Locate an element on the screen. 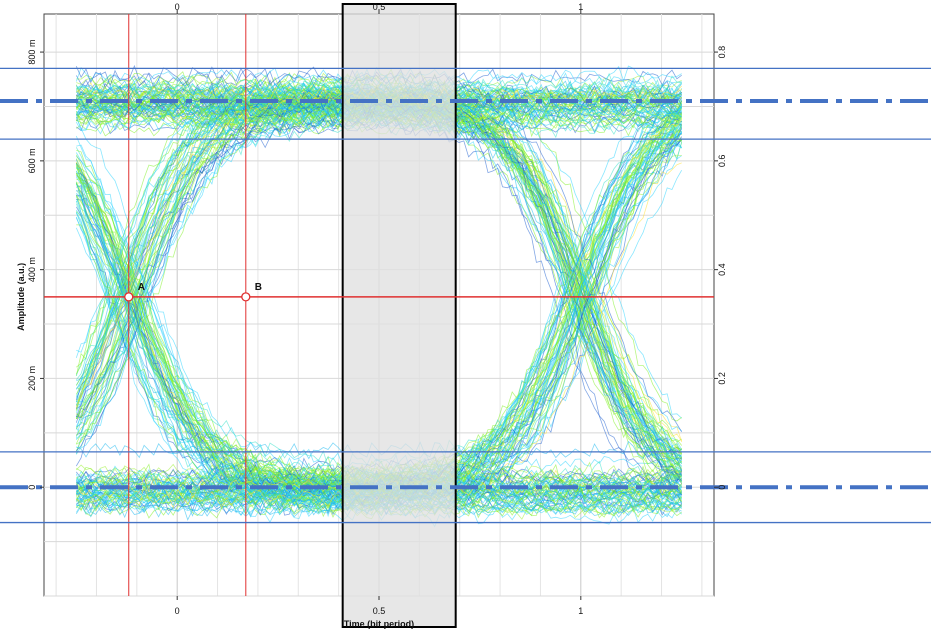 The width and height of the screenshot is (931, 631). y-tick-label-left: 600 m is located at coordinates (32, 160).